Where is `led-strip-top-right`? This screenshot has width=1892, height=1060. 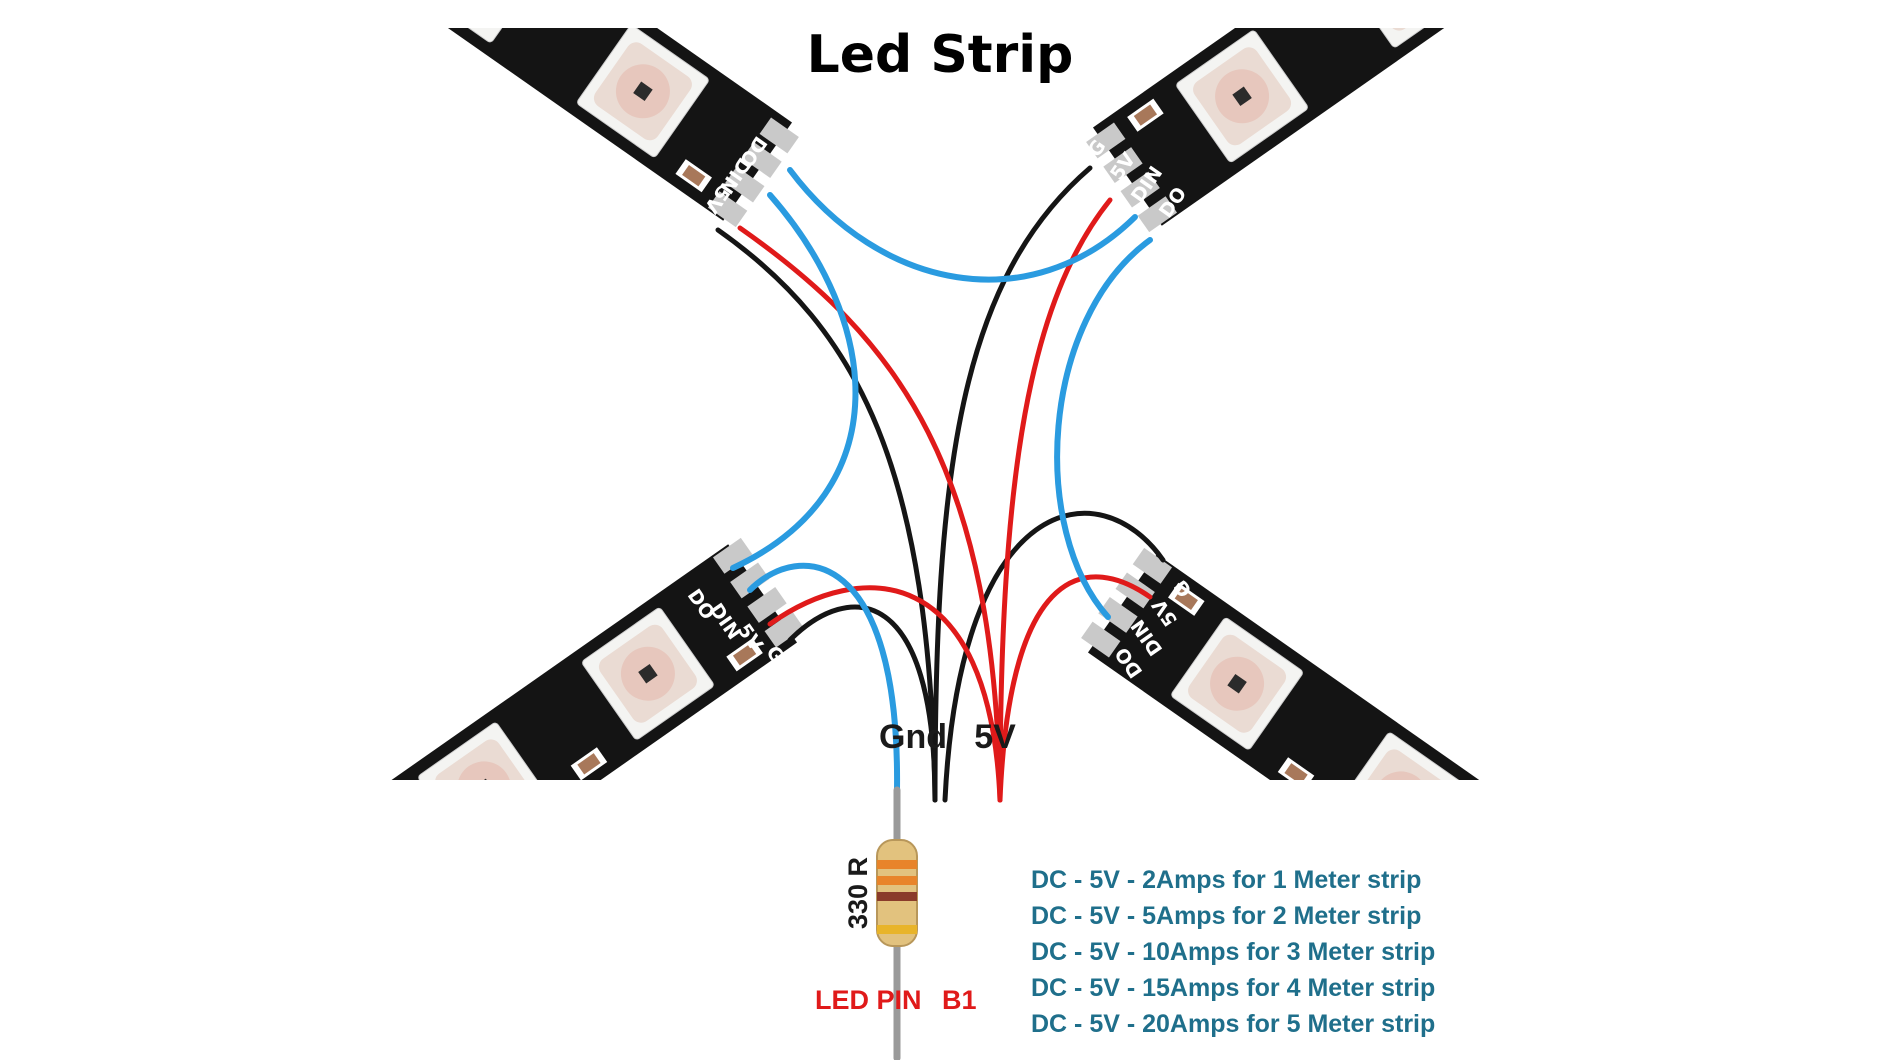
led-strip-top-right is located at coordinates (1341, 116).